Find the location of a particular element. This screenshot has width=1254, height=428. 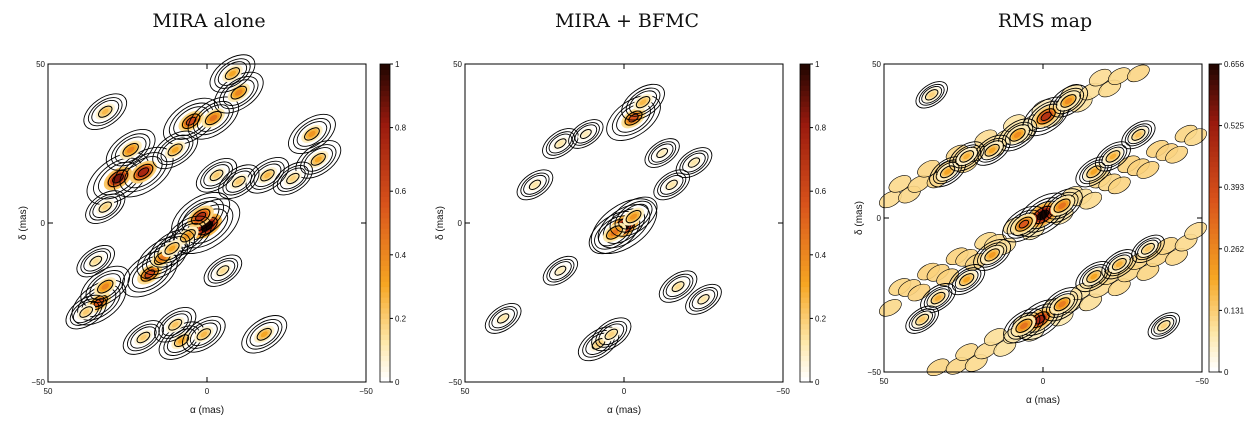

colorbar-tick-label: 0.6 is located at coordinates (821, 191).